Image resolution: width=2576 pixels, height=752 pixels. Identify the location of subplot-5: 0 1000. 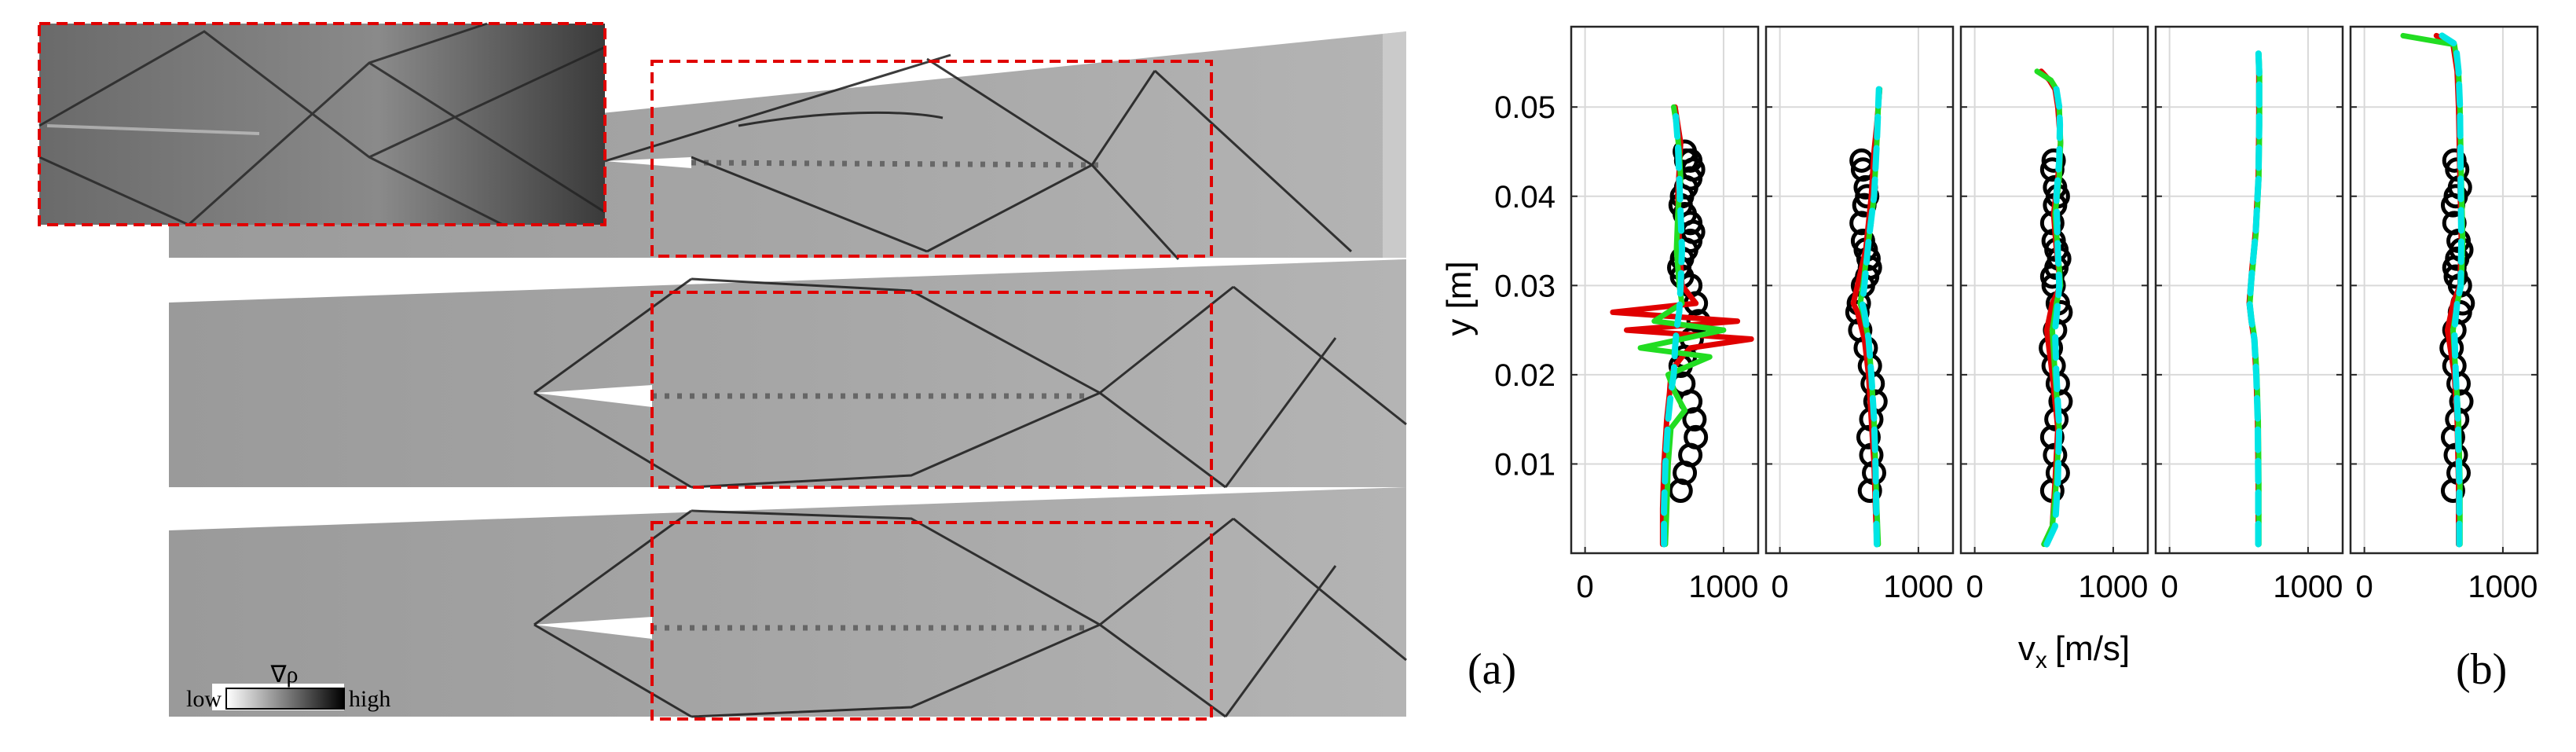
(2444, 314).